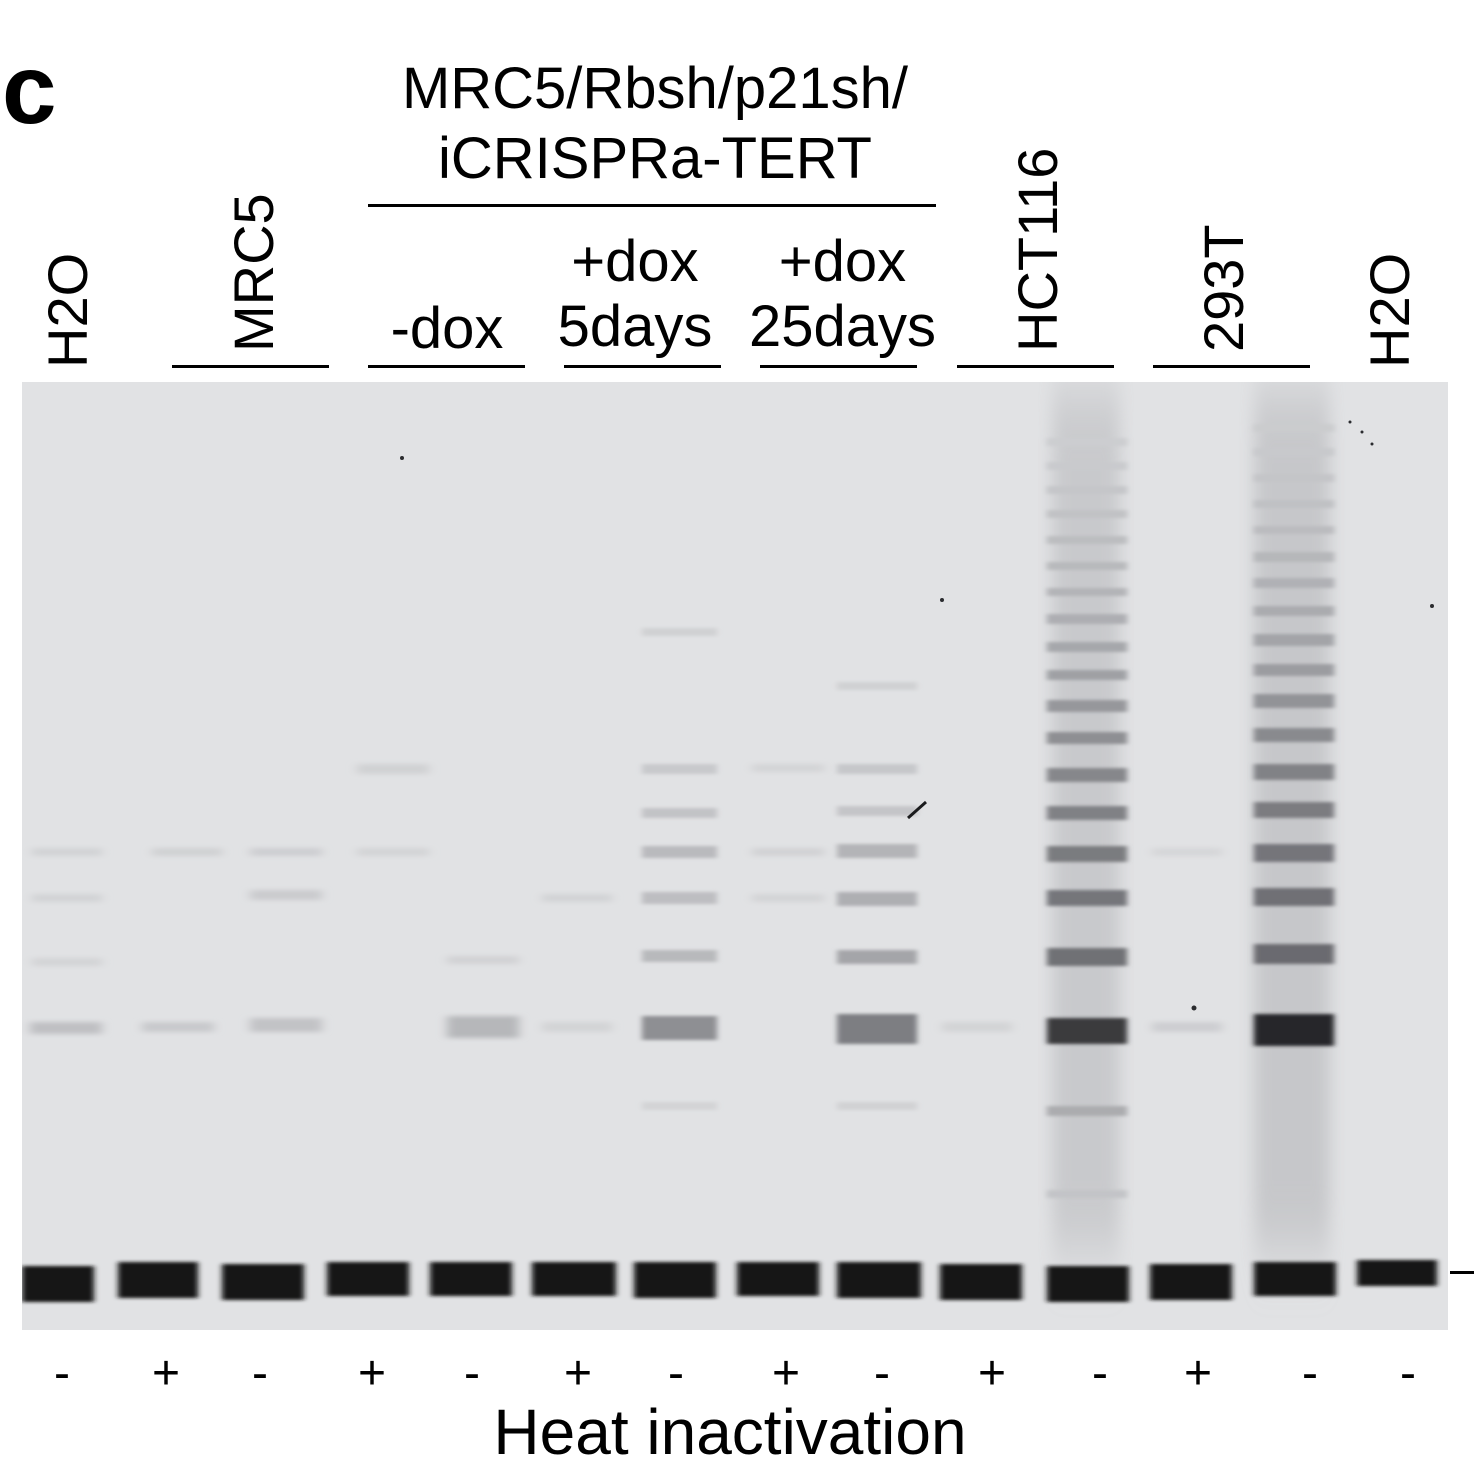 This screenshot has width=1477, height=1468. Describe the element at coordinates (253, 272) in the screenshot. I see `lane-label-mrc5: MRC5` at that location.